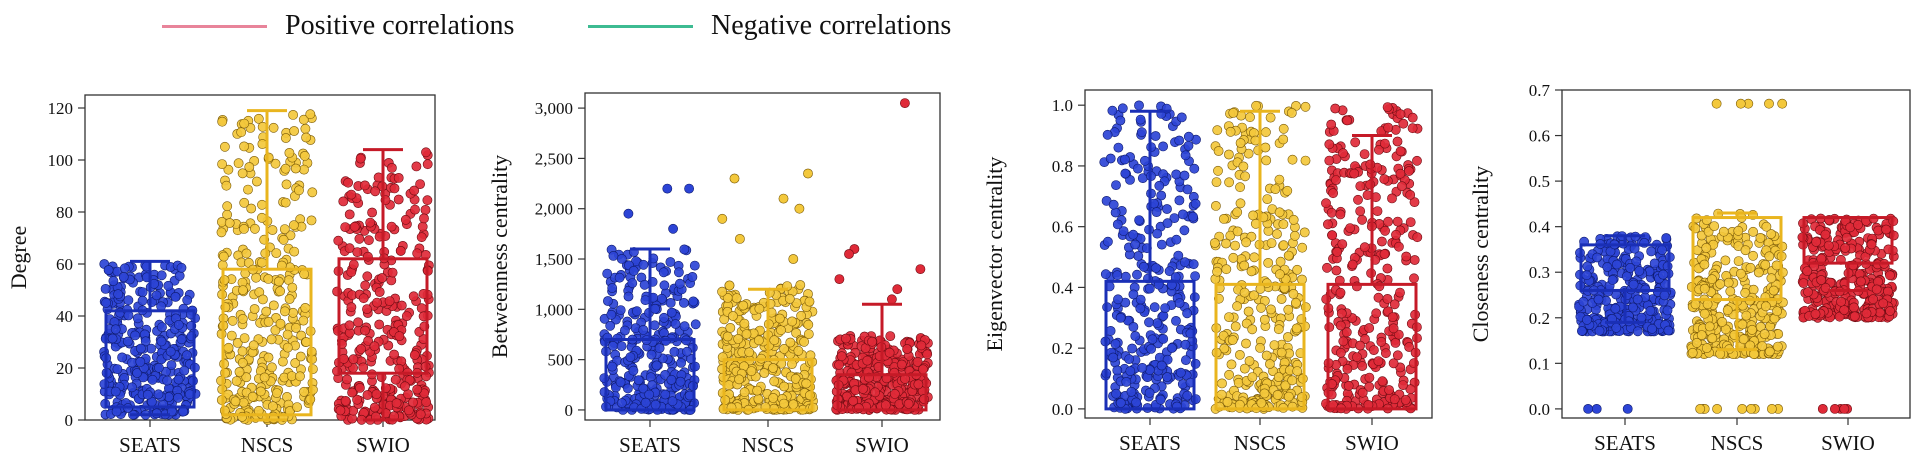 Image resolution: width=1920 pixels, height=456 pixels. What do you see at coordinates (499, 256) in the screenshot?
I see `y-axis-label: Betweenness centrality` at bounding box center [499, 256].